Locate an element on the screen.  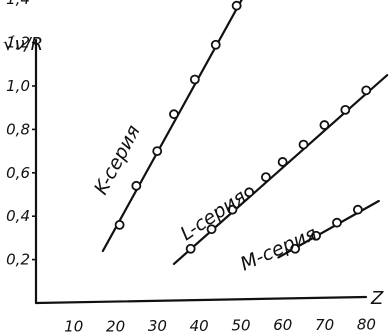
series-label: M-серия is located at coordinates (278, 248).